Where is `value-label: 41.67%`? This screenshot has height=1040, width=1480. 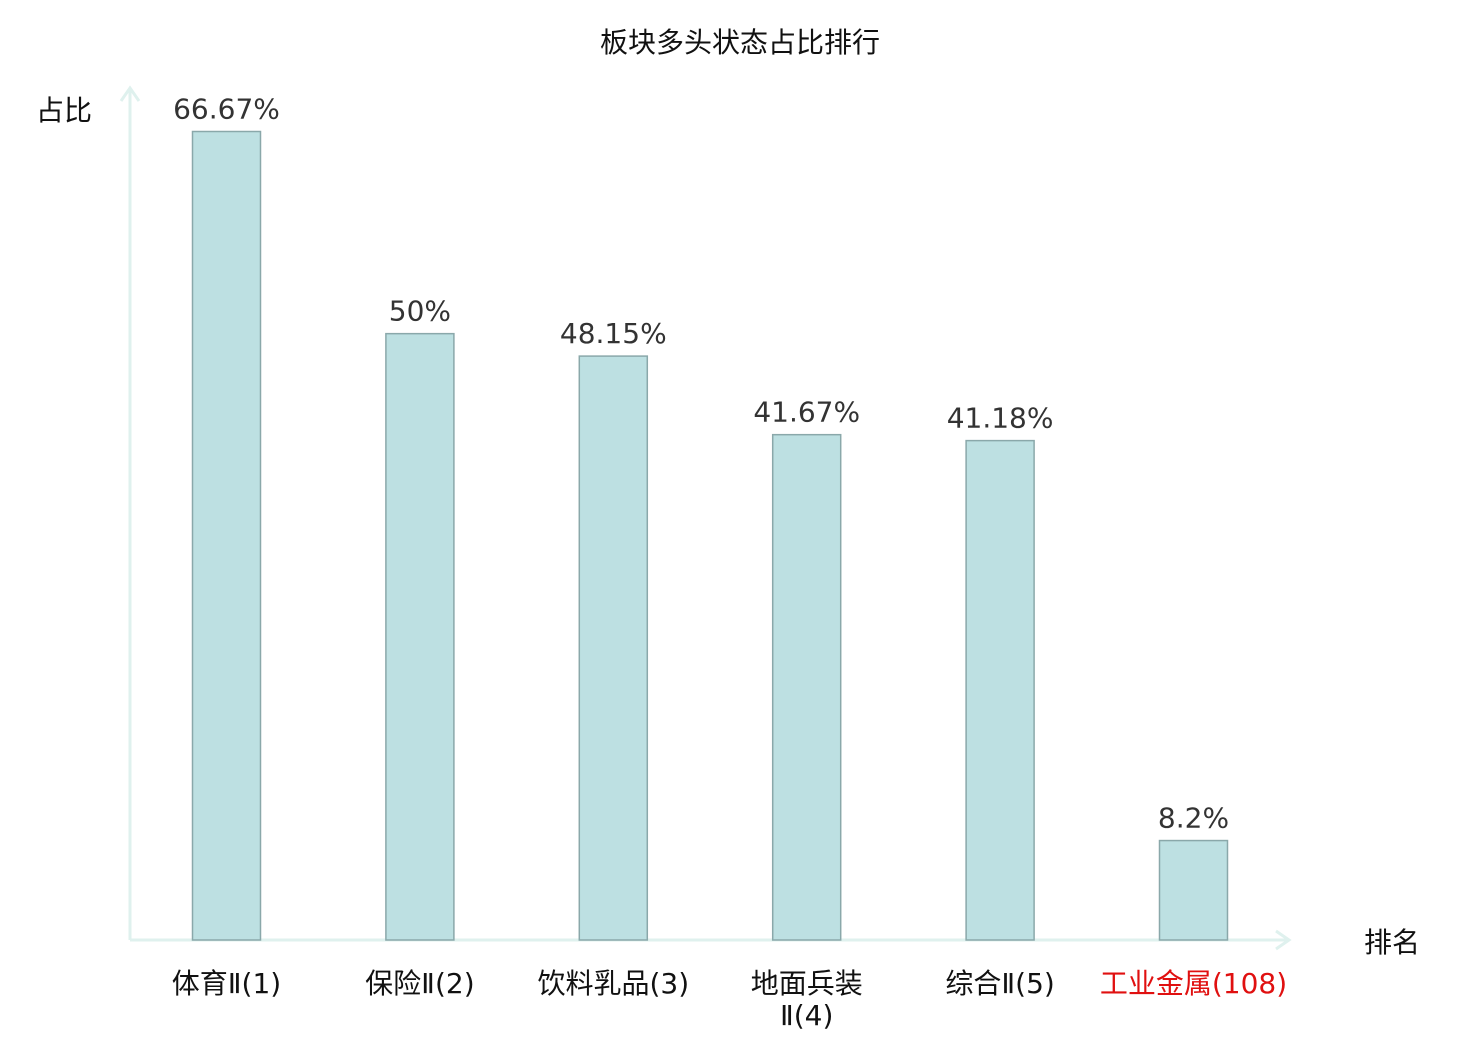 value-label: 41.67% is located at coordinates (806, 412).